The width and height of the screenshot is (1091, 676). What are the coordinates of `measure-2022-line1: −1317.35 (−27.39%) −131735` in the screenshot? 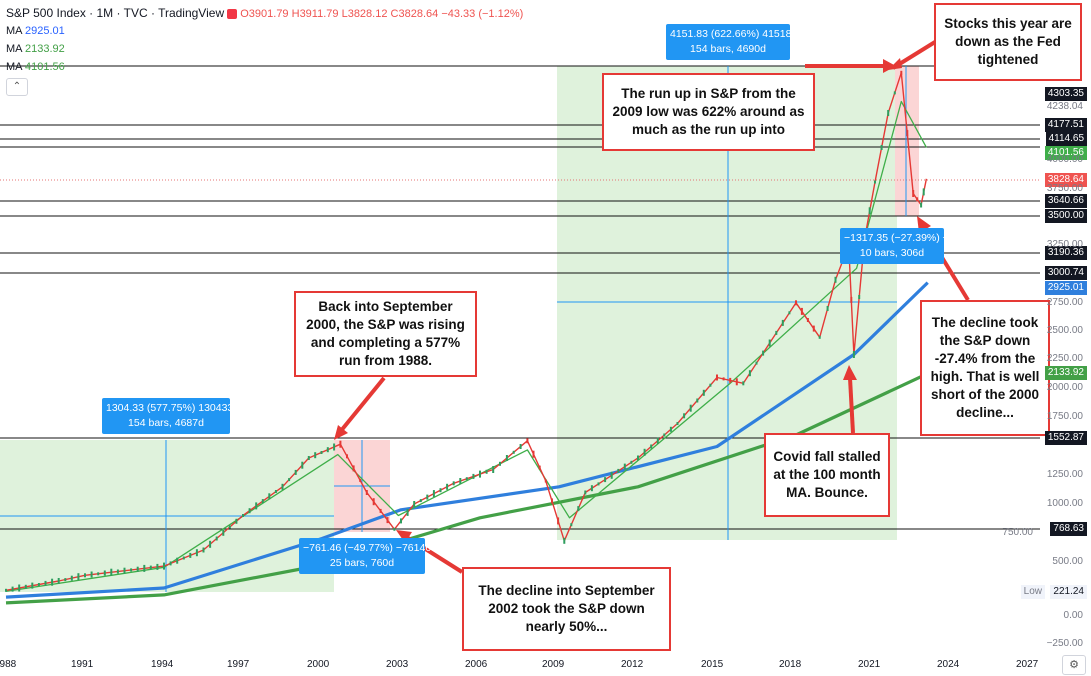 It's located at (914, 238).